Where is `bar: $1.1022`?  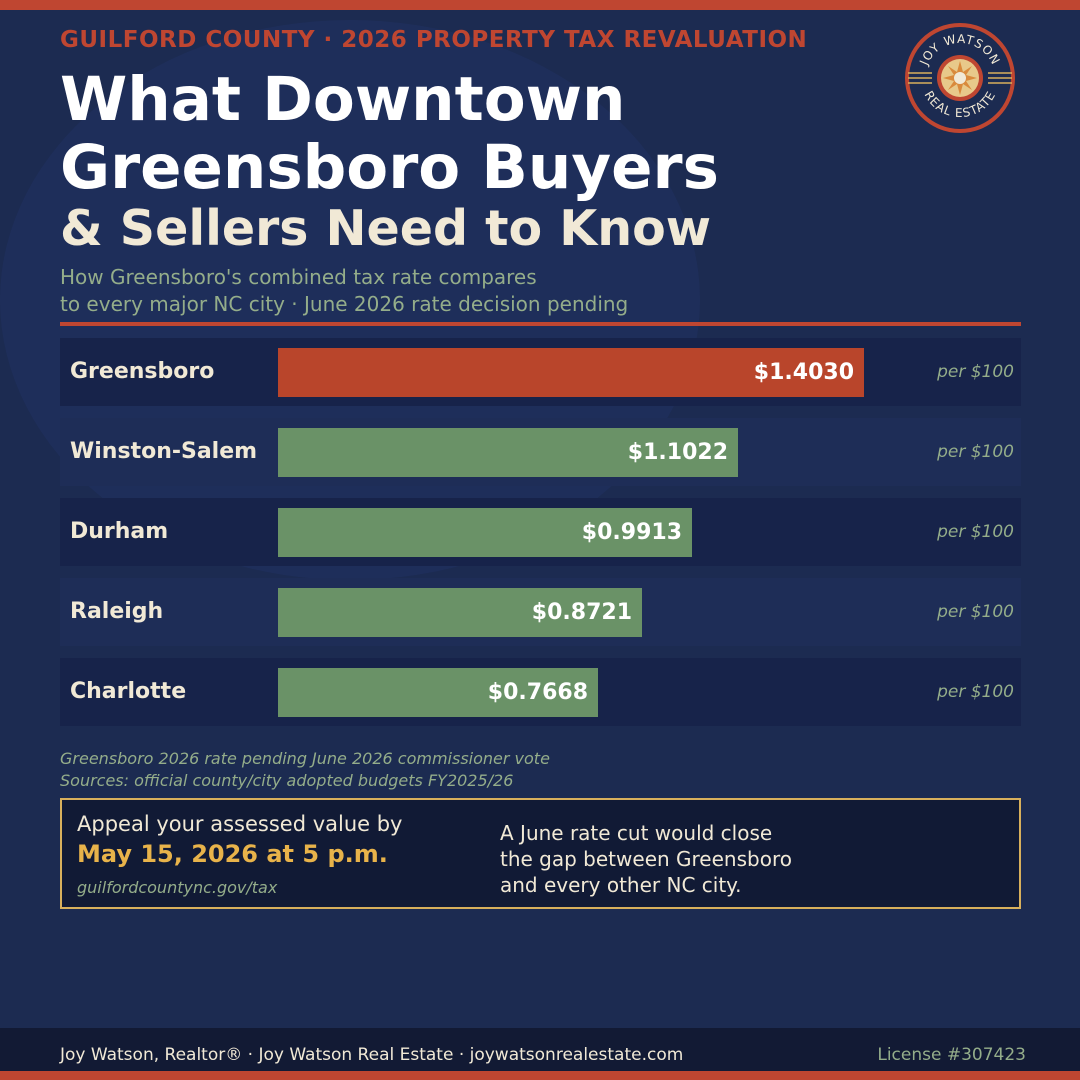
bar: $1.1022 is located at coordinates (508, 452).